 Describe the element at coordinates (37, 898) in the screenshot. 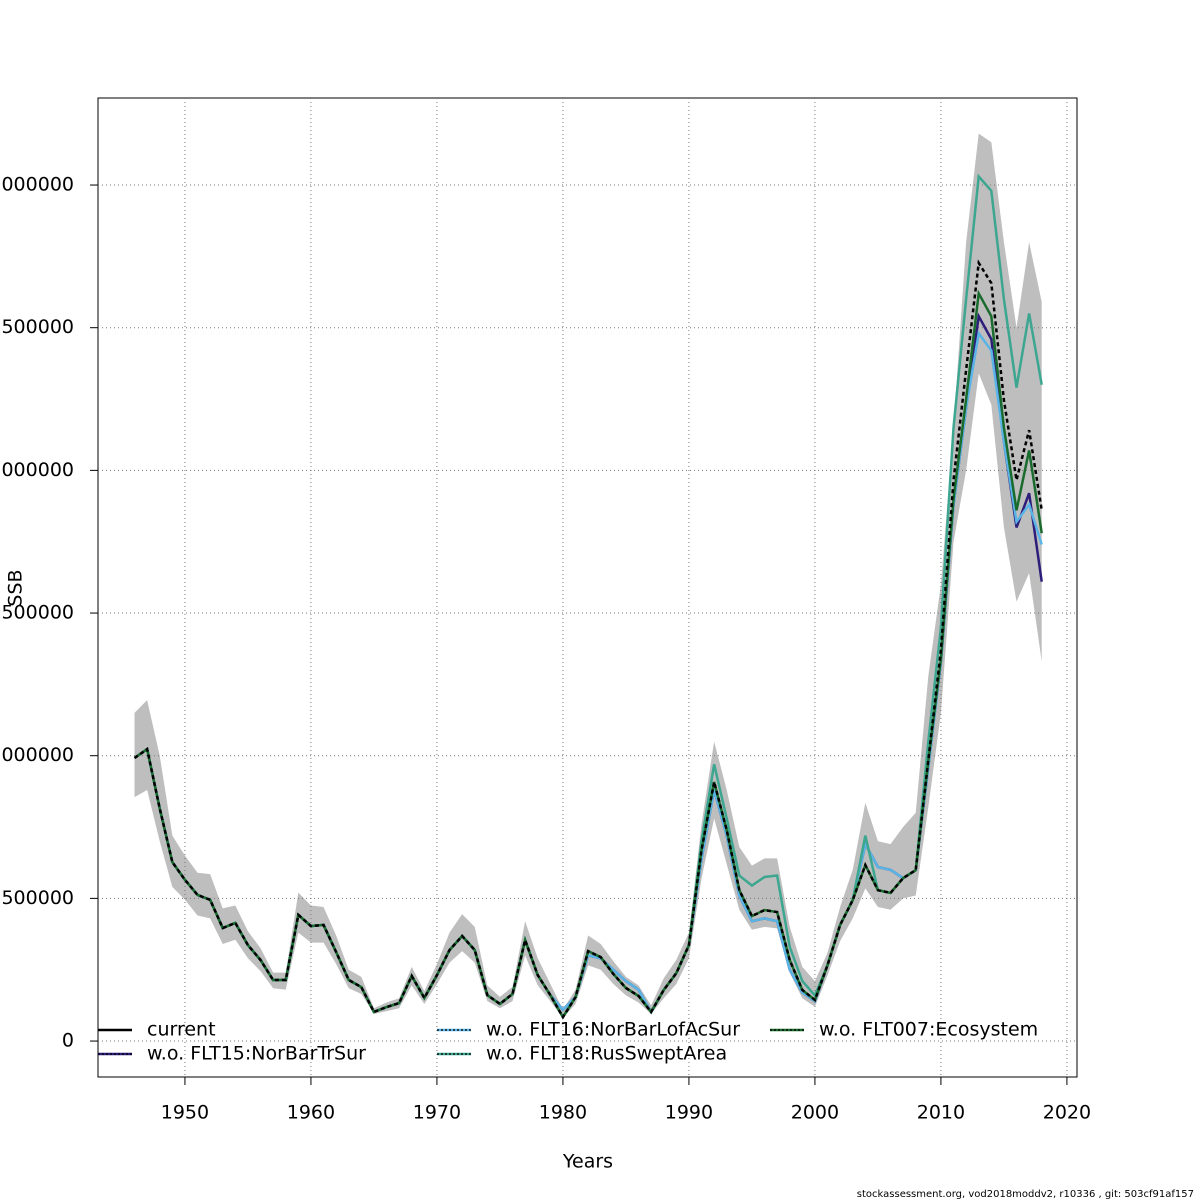

I see `y-tick-label: 500000` at that location.